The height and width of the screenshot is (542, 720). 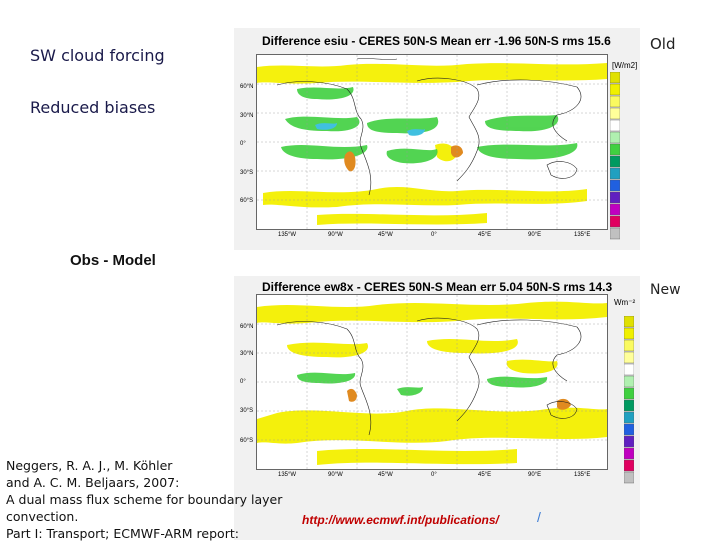 I want to click on new-lon-label: 45°W, so click(x=385, y=475).